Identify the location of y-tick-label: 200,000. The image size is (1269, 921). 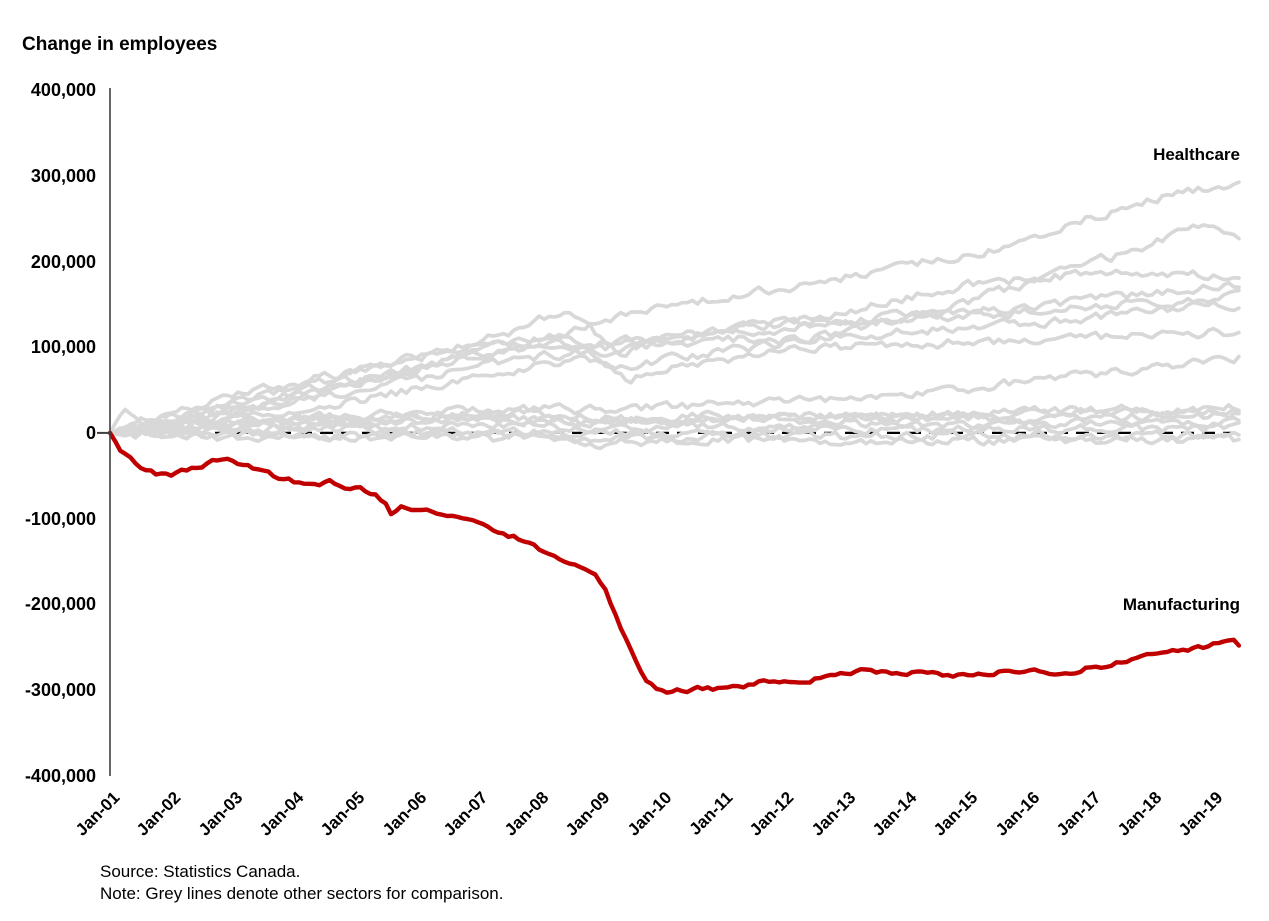
(63, 261).